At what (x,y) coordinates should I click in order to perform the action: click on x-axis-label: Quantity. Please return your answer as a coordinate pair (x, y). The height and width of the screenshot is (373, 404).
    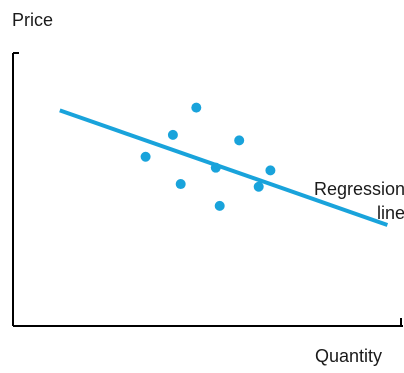
    Looking at the image, I should click on (348, 356).